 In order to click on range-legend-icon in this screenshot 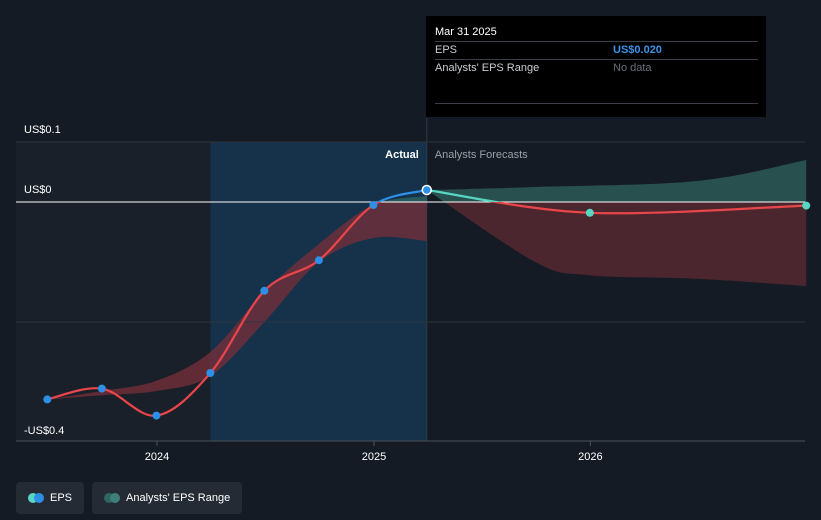, I will do `click(112, 498)`.